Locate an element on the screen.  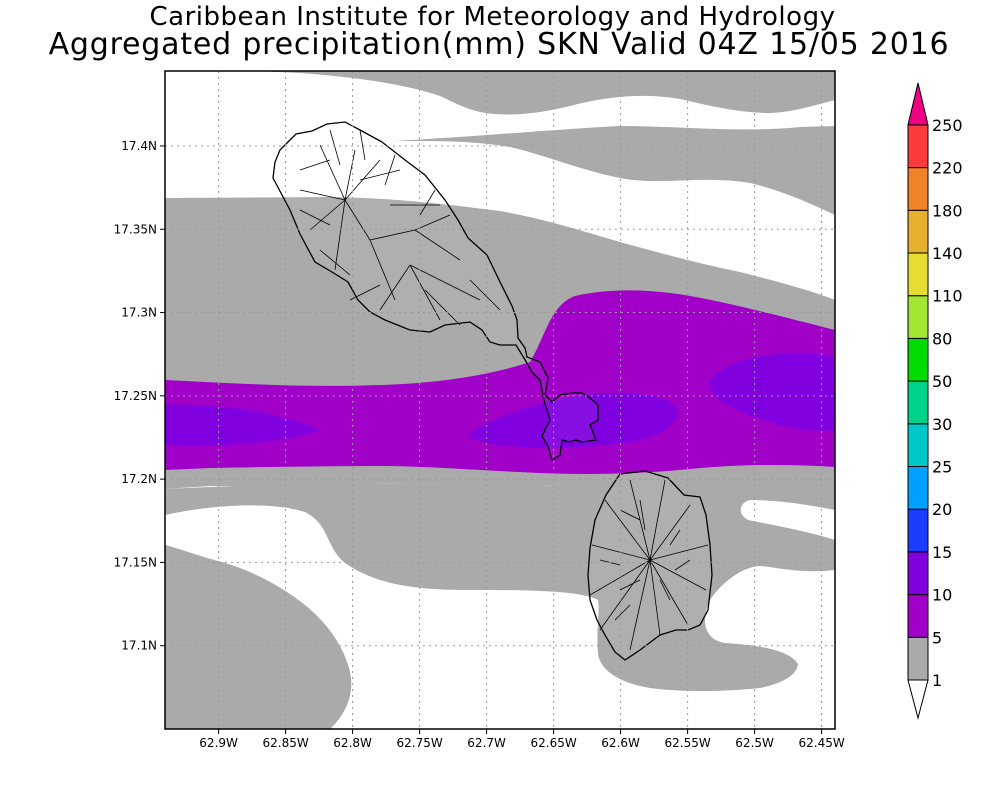
colorbar-max-triangle is located at coordinates (918, 104).